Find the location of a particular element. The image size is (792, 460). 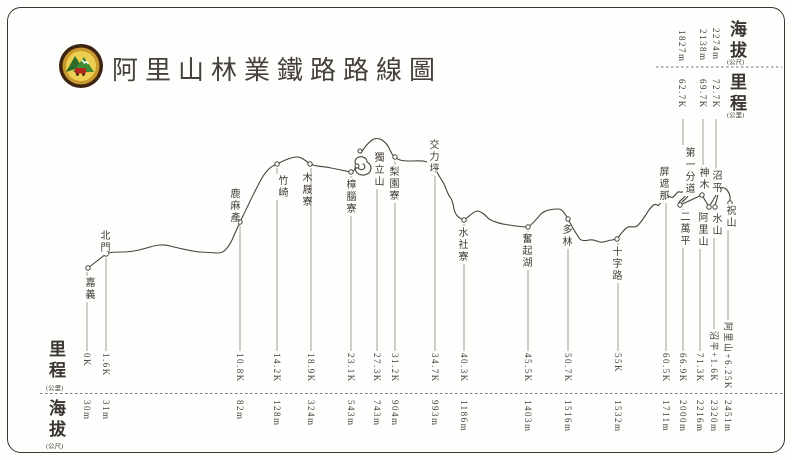

km-dulishan: 27.3K is located at coordinates (377, 368).